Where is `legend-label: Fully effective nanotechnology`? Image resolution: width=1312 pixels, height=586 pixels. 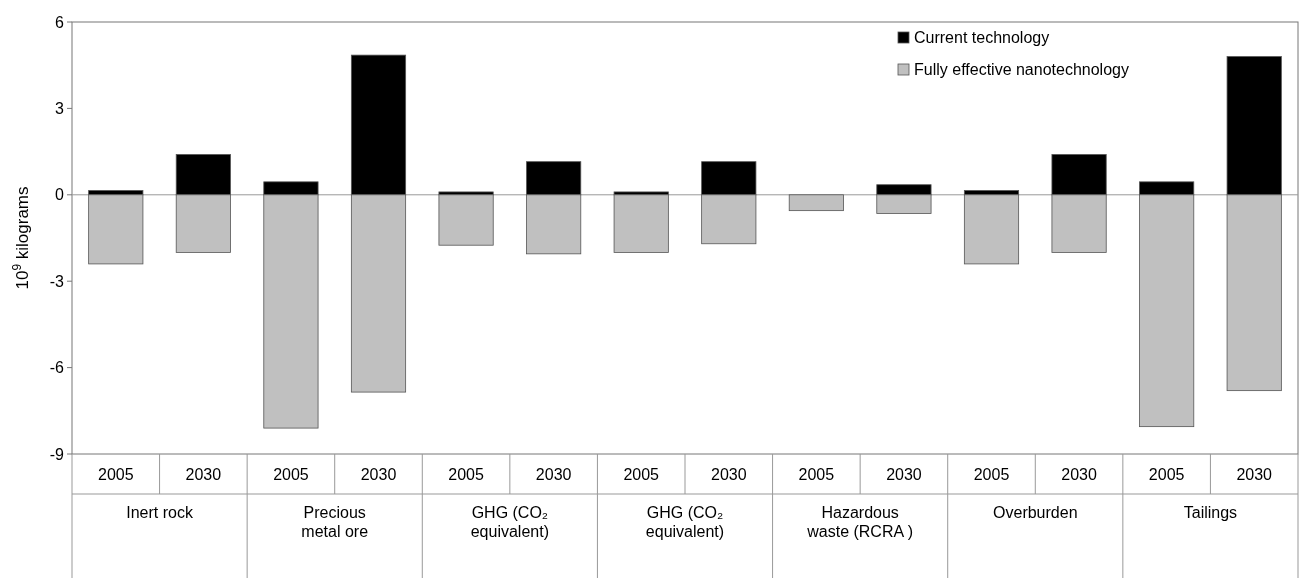
legend-label: Fully effective nanotechnology is located at coordinates (1021, 69).